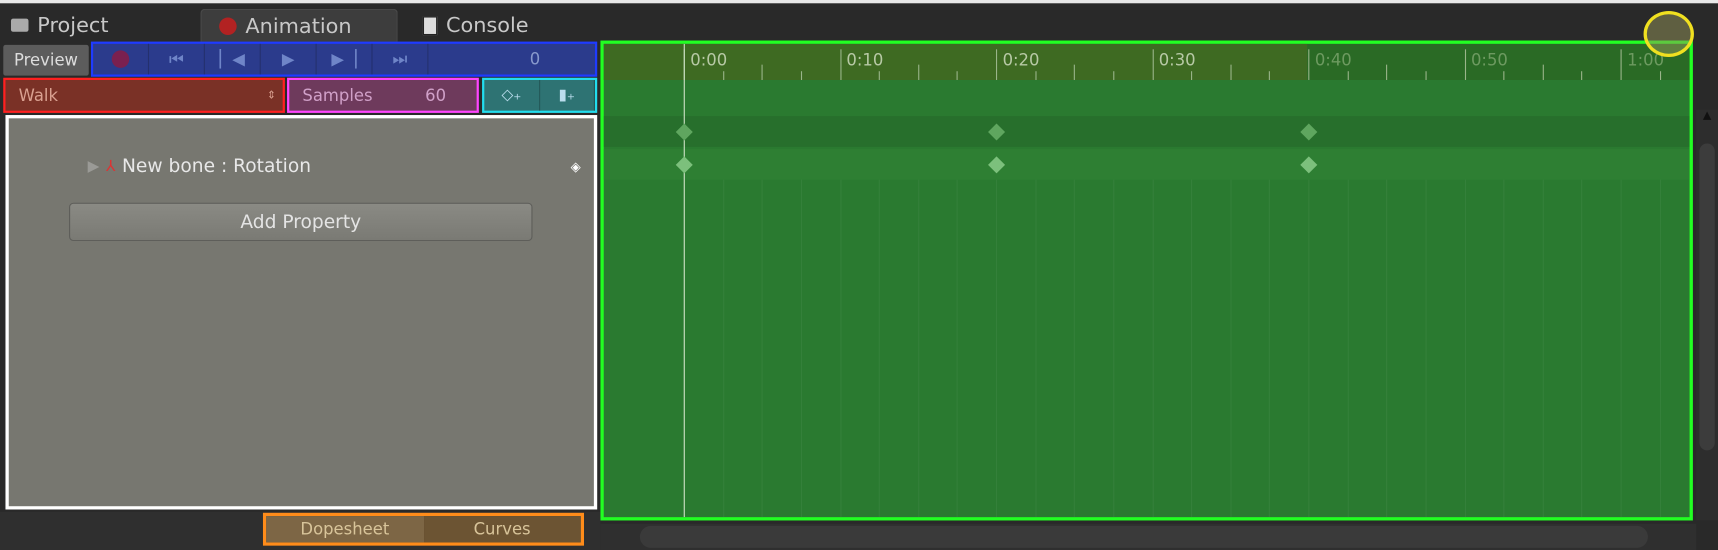 The image size is (1718, 550). I want to click on first-key-button: ⏮, so click(177, 59).